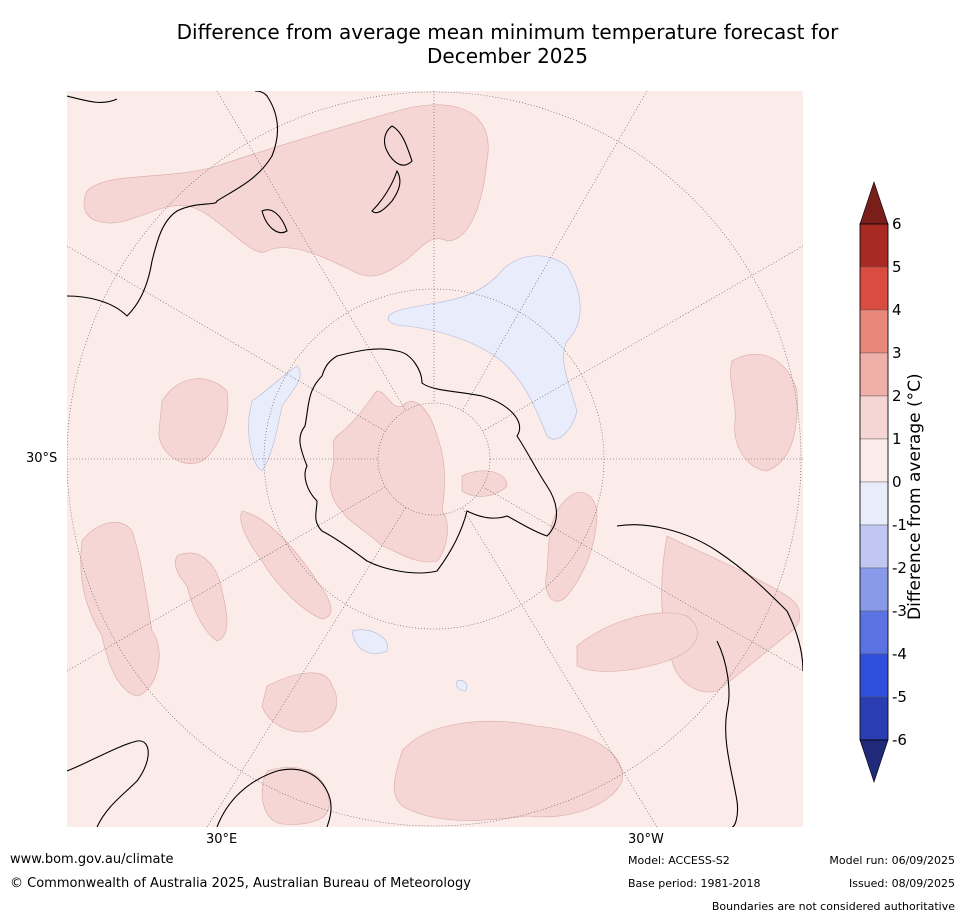  Describe the element at coordinates (637, 642) in the screenshot. I see `warm-area-mid-south` at that location.